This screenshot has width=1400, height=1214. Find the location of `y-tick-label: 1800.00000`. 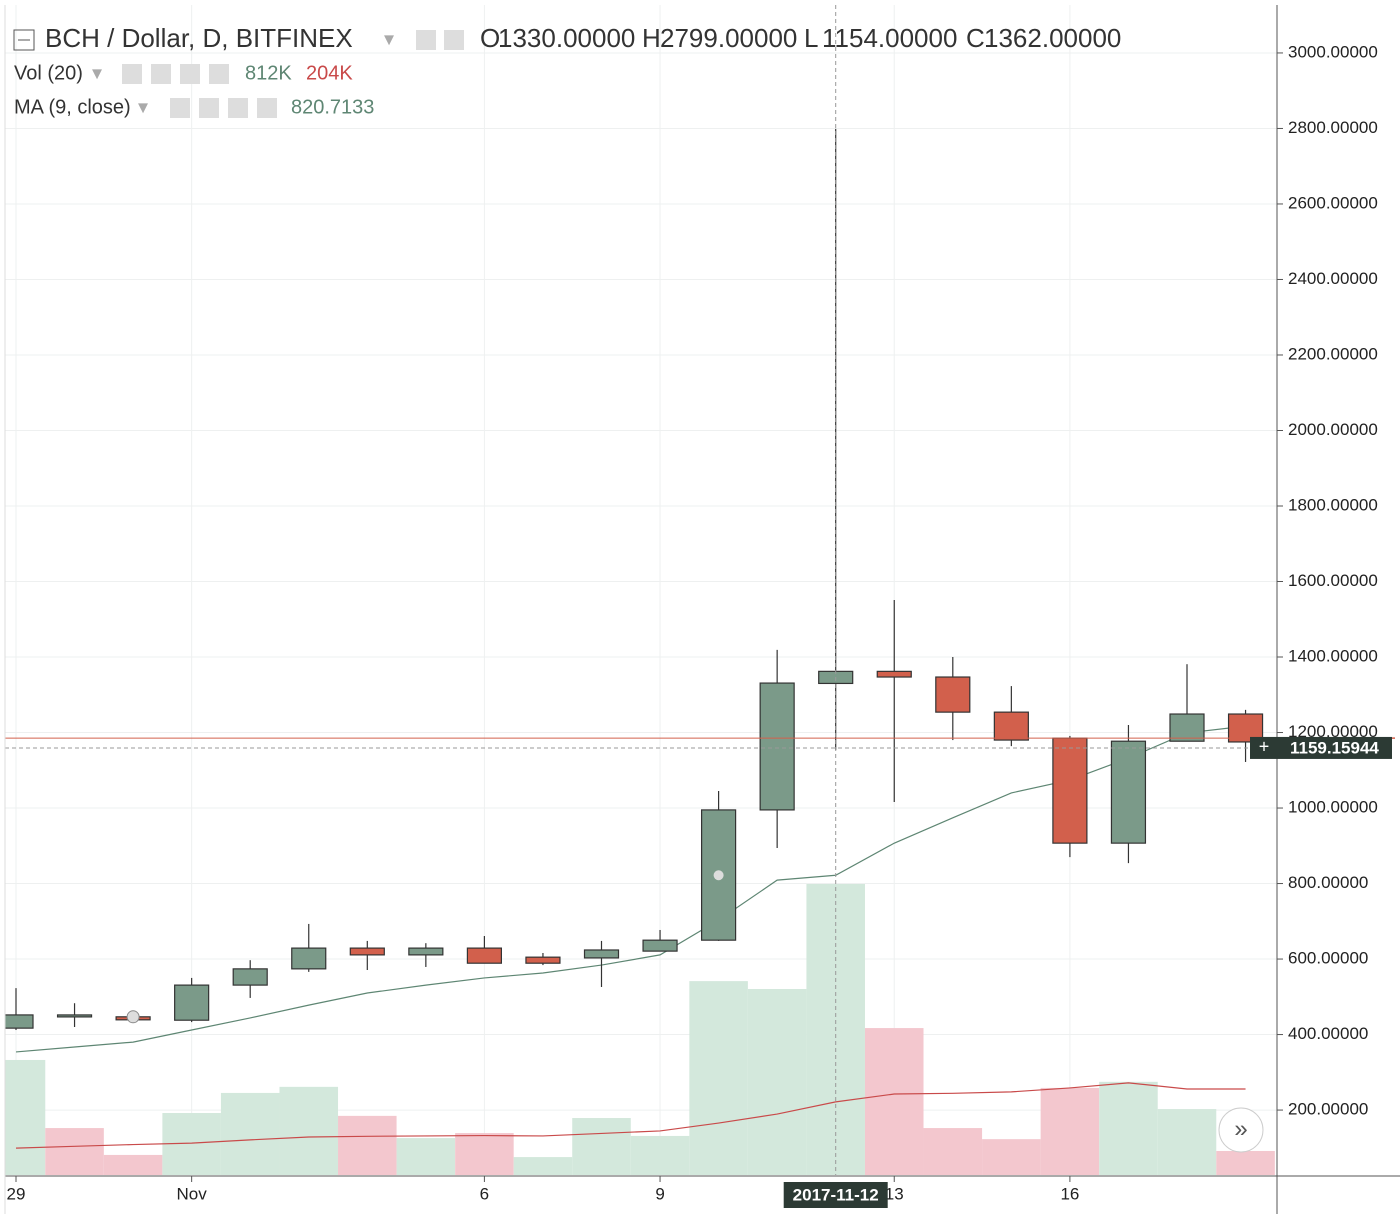

y-tick-label: 1800.00000 is located at coordinates (1333, 504).